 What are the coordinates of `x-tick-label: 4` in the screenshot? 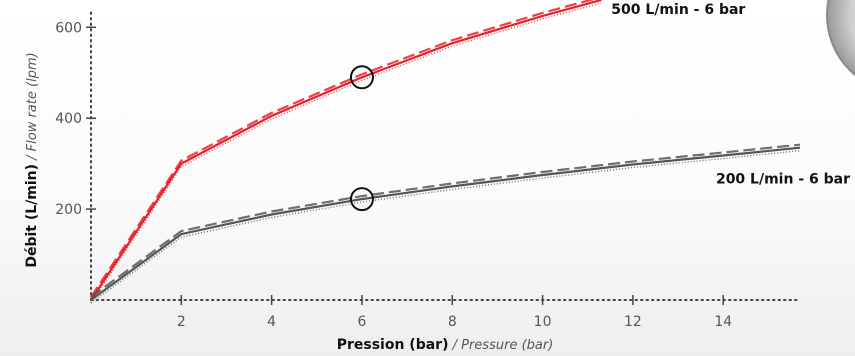 It's located at (271, 322).